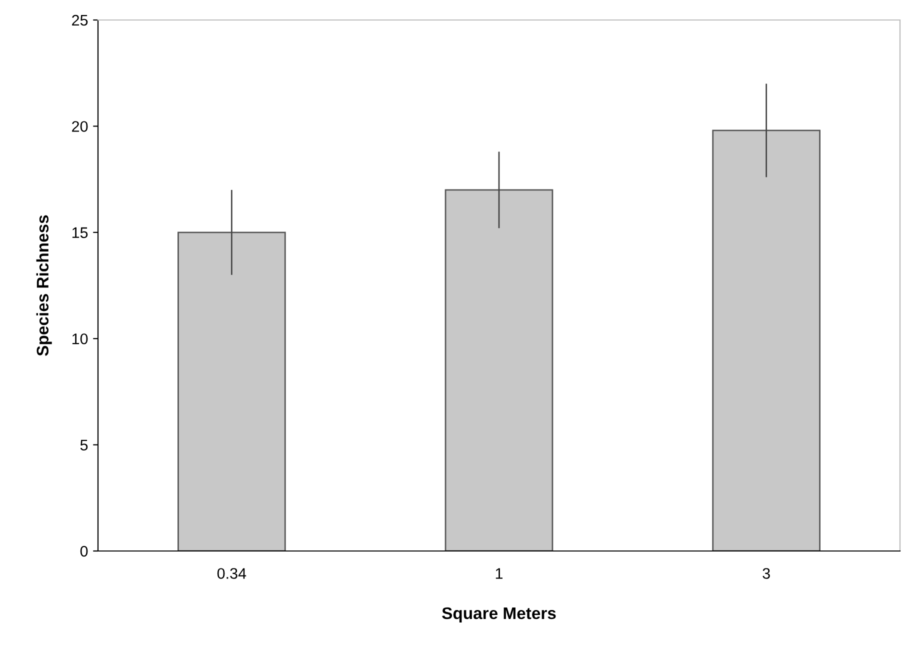 This screenshot has height=655, width=906. Describe the element at coordinates (80, 20) in the screenshot. I see `y-tick-label: 25` at that location.